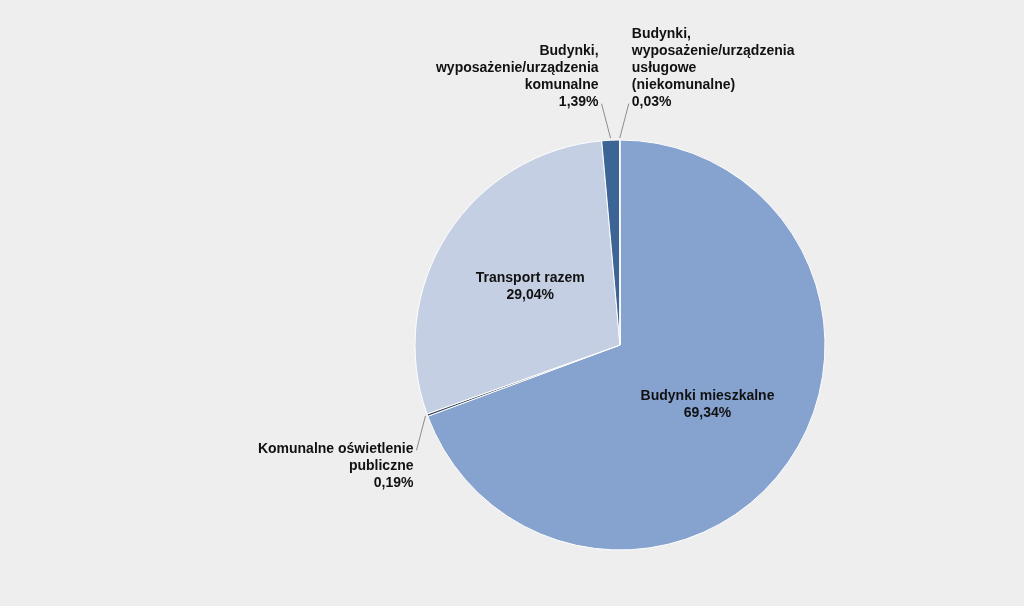 The image size is (1024, 606). What do you see at coordinates (335, 456) in the screenshot?
I see `slice-label: Komunalne oświetlenie publiczne` at bounding box center [335, 456].